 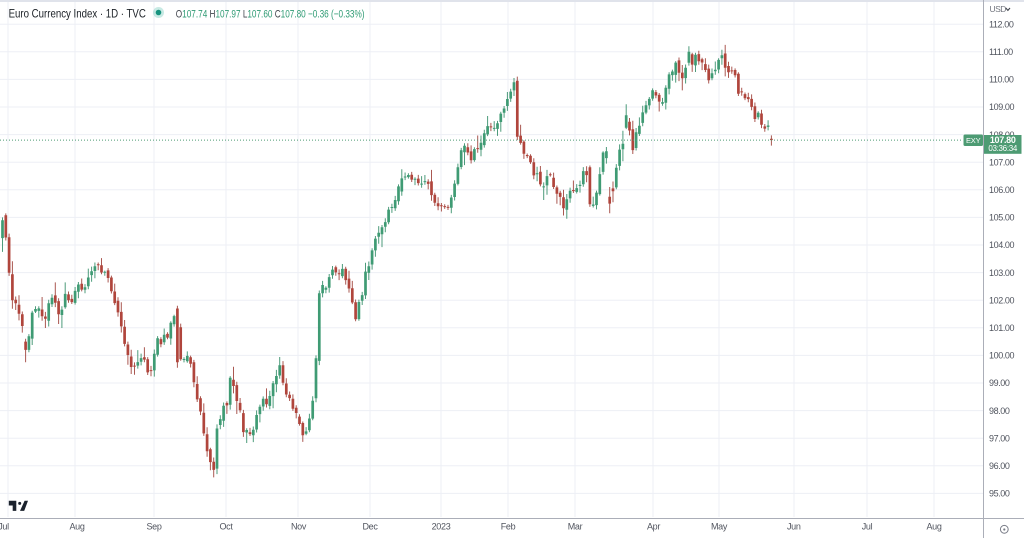 I want to click on svg-text: 104.00, so click(x=1002, y=245).